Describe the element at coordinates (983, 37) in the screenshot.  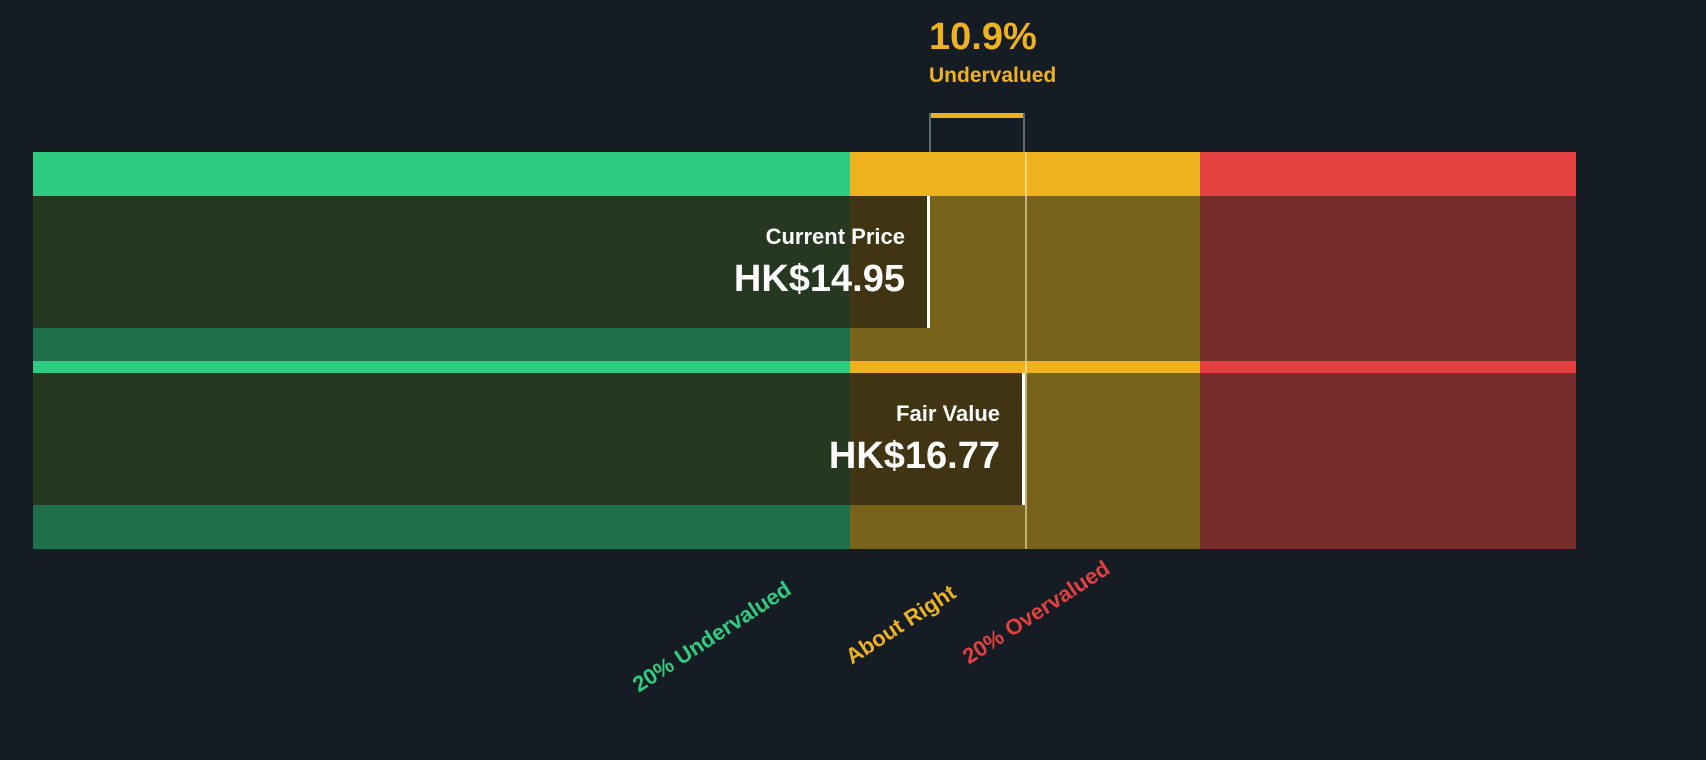
I see `valuation-percent: 10.9%` at that location.